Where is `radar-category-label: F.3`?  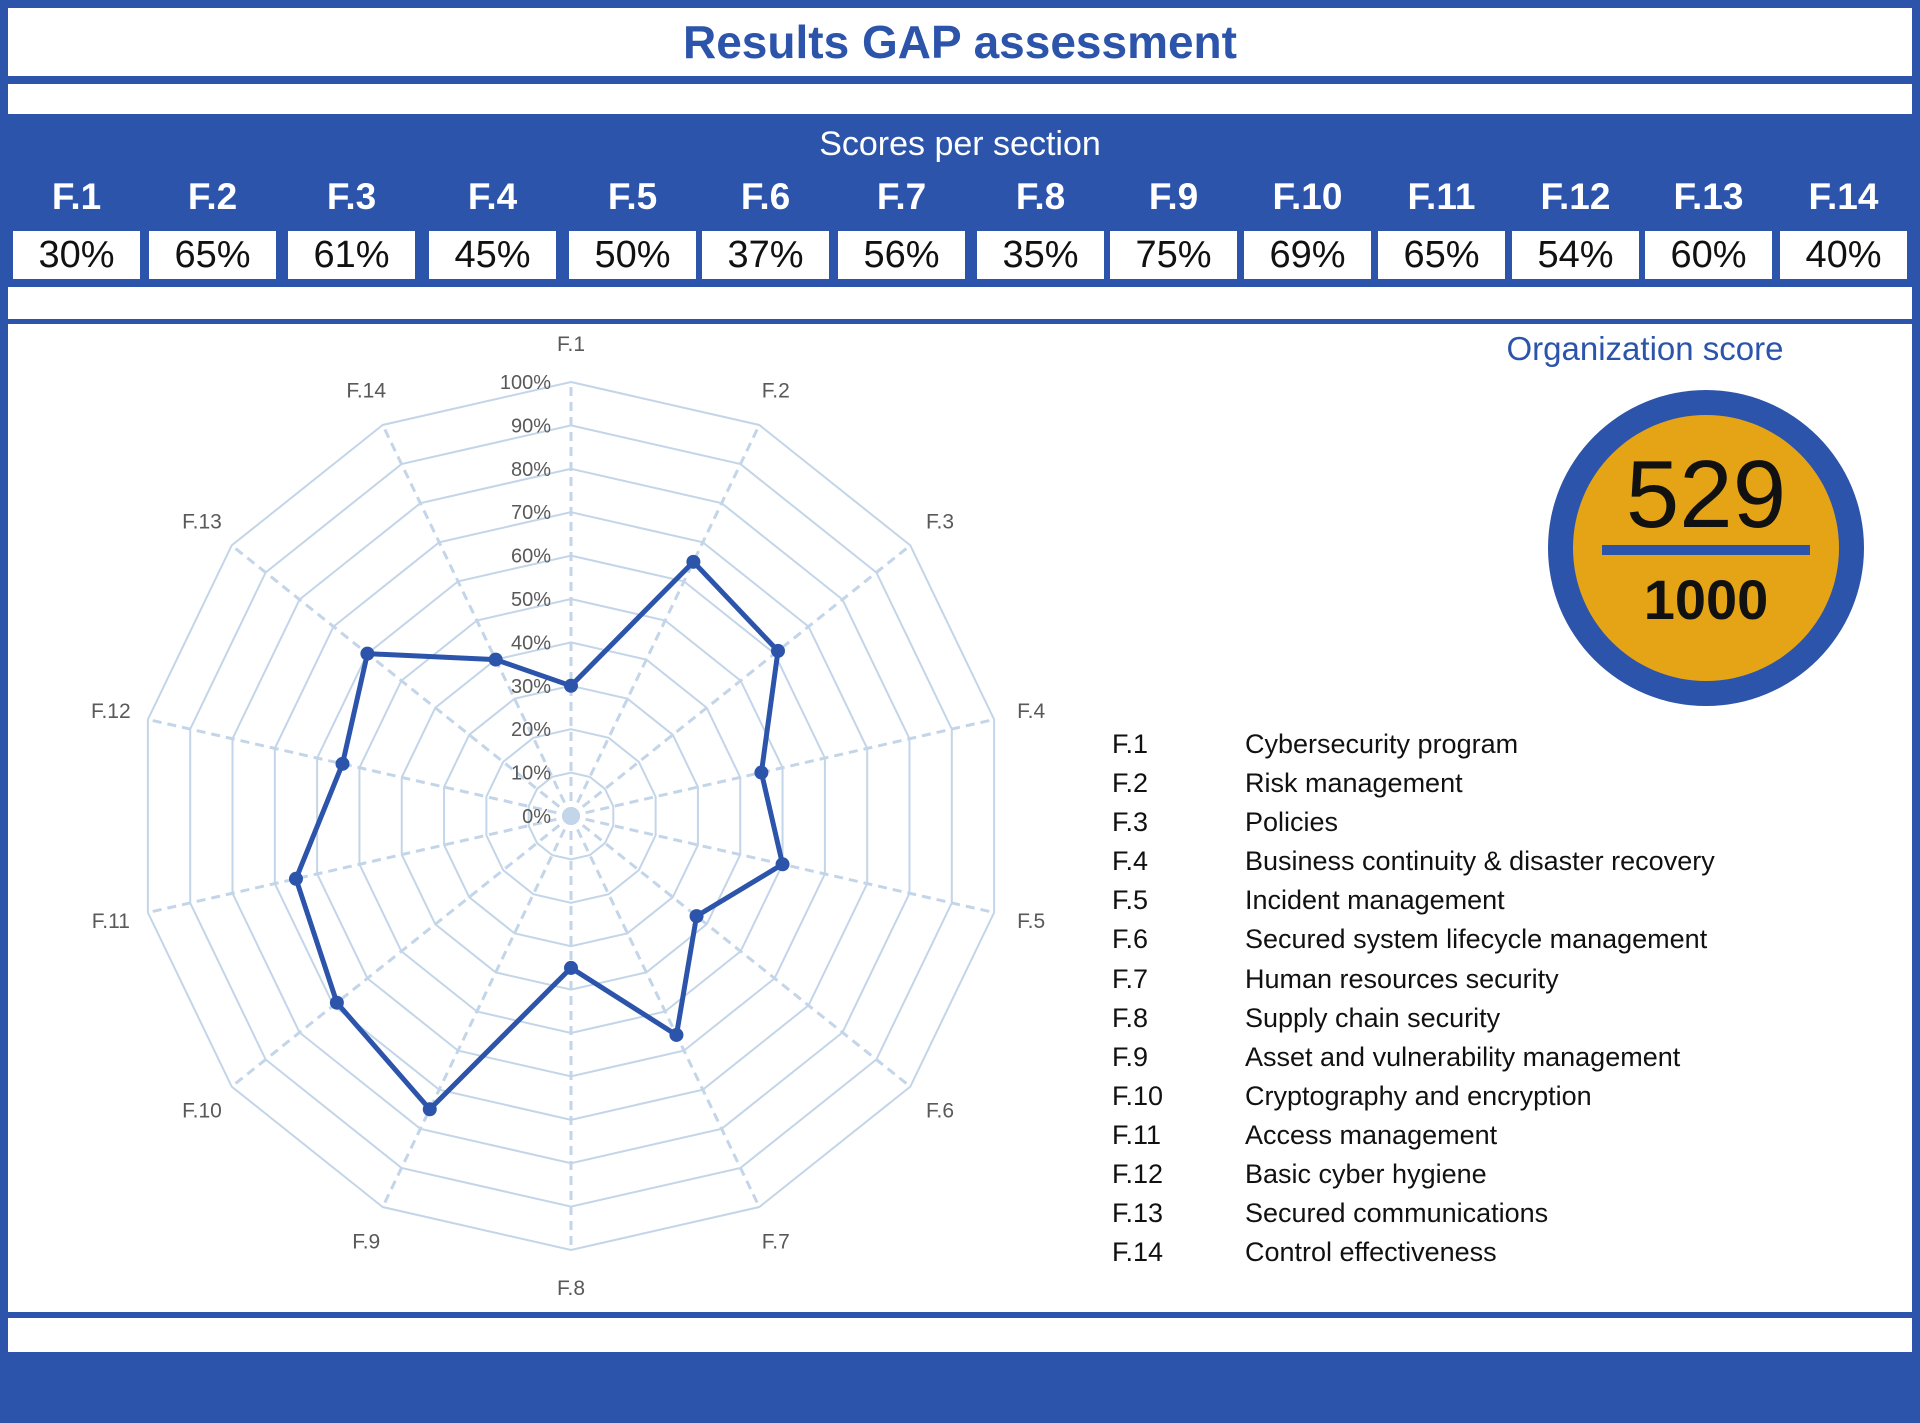
radar-category-label: F.3 is located at coordinates (940, 522).